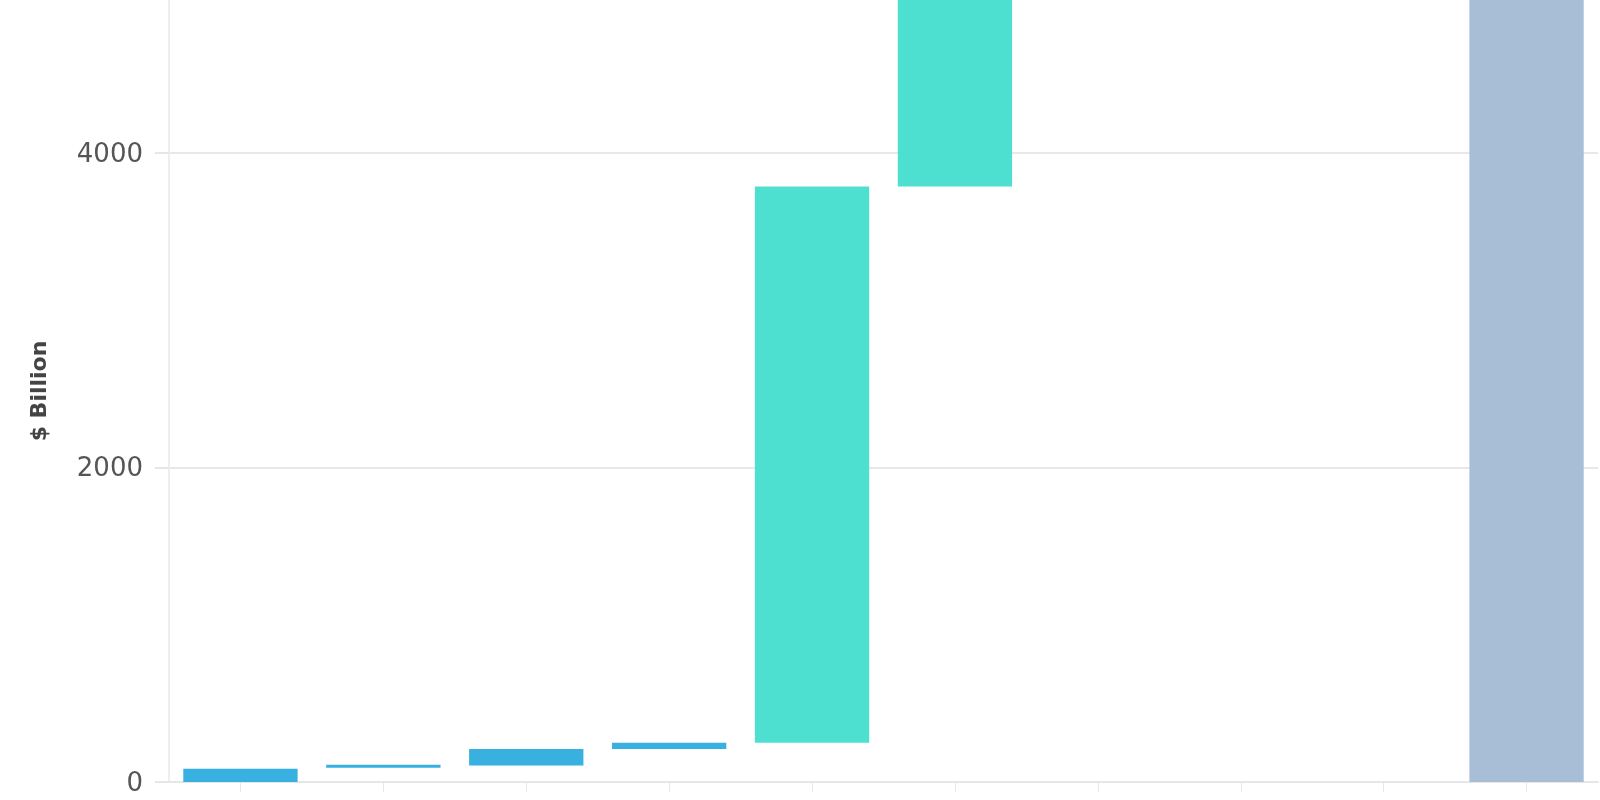 This screenshot has width=1600, height=800. What do you see at coordinates (109, 152) in the screenshot?
I see `y-tick-label: 4000` at bounding box center [109, 152].